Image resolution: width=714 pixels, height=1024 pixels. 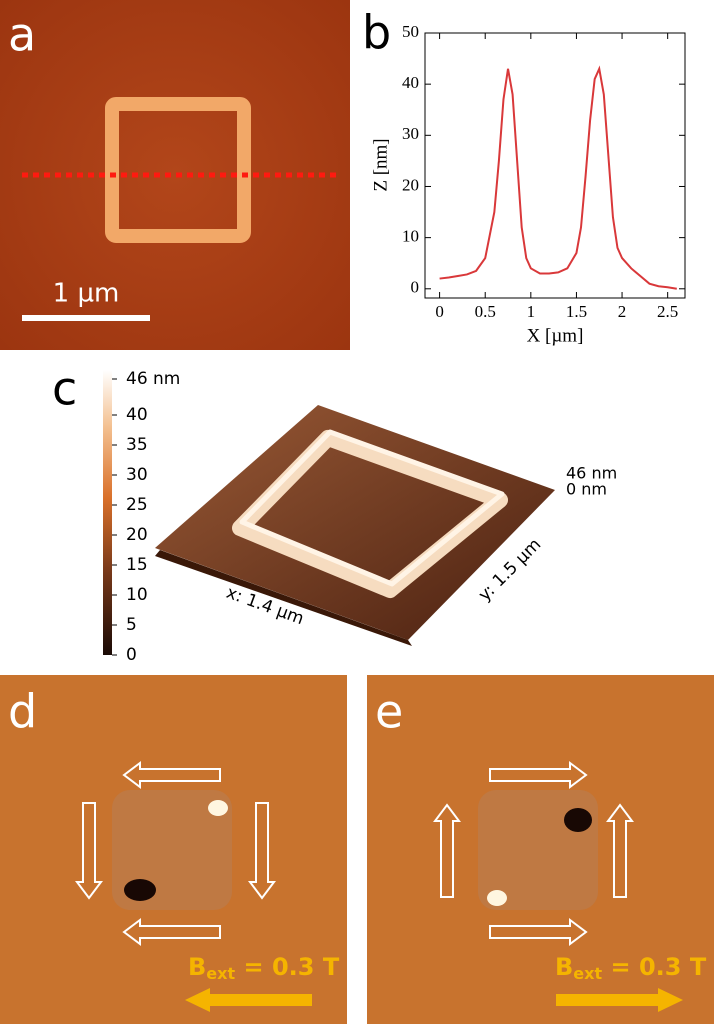 I want to click on y-tick-label: 0, so click(x=415, y=287).